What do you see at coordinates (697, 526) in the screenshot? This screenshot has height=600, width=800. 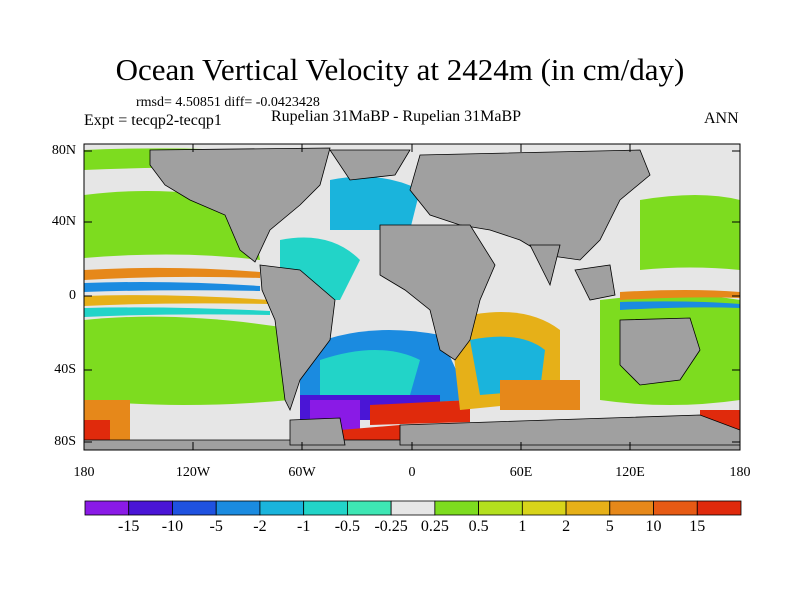 I see `colorbar-label: 15` at bounding box center [697, 526].